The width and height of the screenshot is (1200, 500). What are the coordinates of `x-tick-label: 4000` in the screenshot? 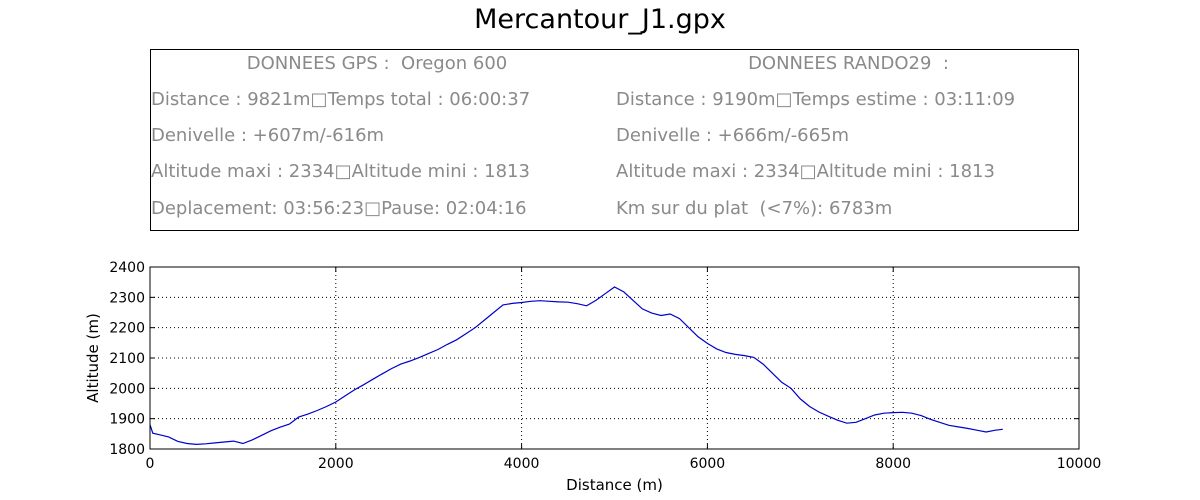 It's located at (522, 464).